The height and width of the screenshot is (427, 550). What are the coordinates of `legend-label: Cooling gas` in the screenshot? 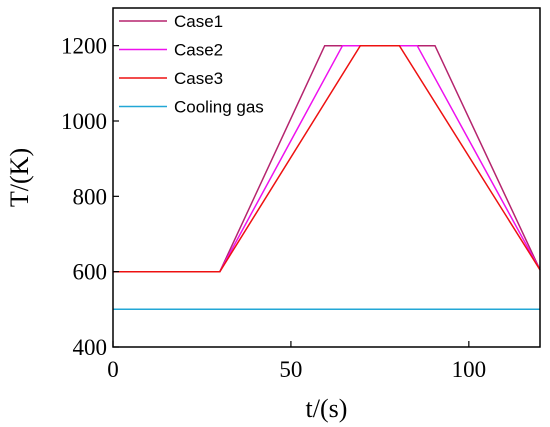 It's located at (219, 107).